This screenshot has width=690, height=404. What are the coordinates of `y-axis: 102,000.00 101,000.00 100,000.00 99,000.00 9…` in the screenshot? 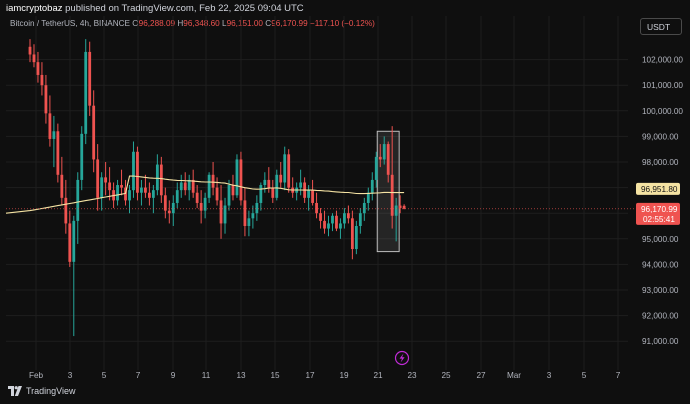 It's located at (662, 201).